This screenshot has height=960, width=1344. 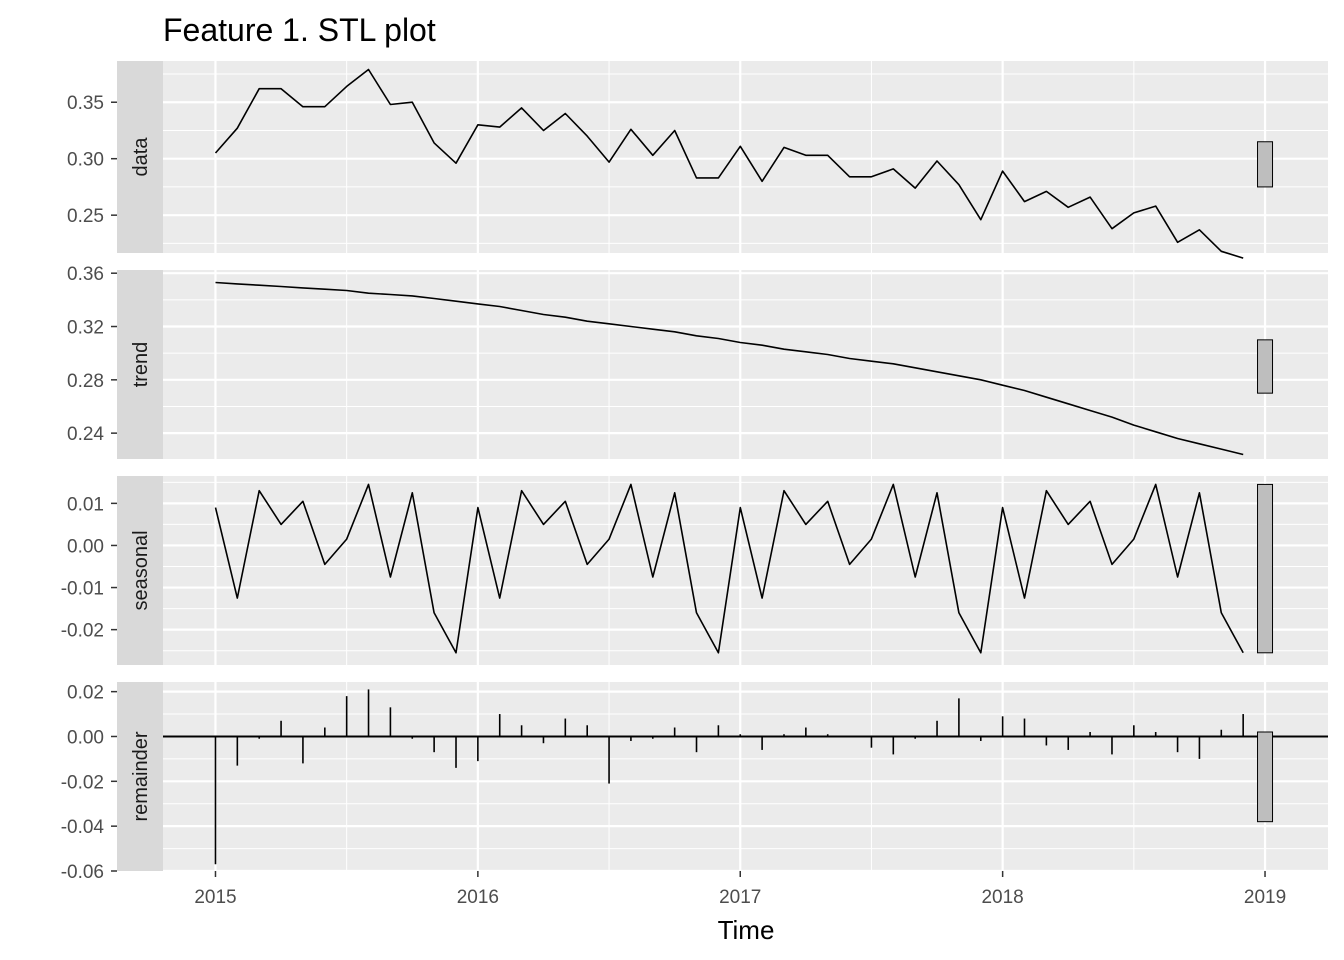 I want to click on x-tick-label: 2017, so click(x=740, y=897).